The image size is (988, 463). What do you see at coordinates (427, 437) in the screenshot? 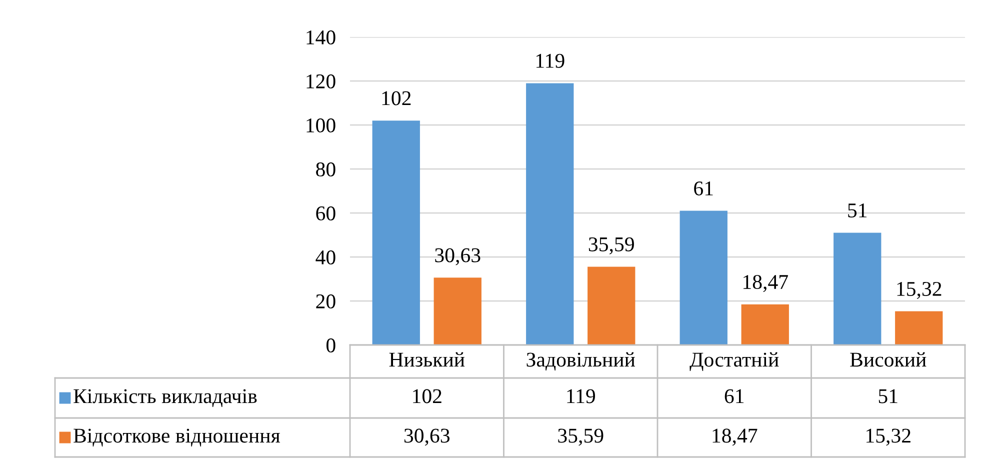
I see `data-label: 30,63` at bounding box center [427, 437].